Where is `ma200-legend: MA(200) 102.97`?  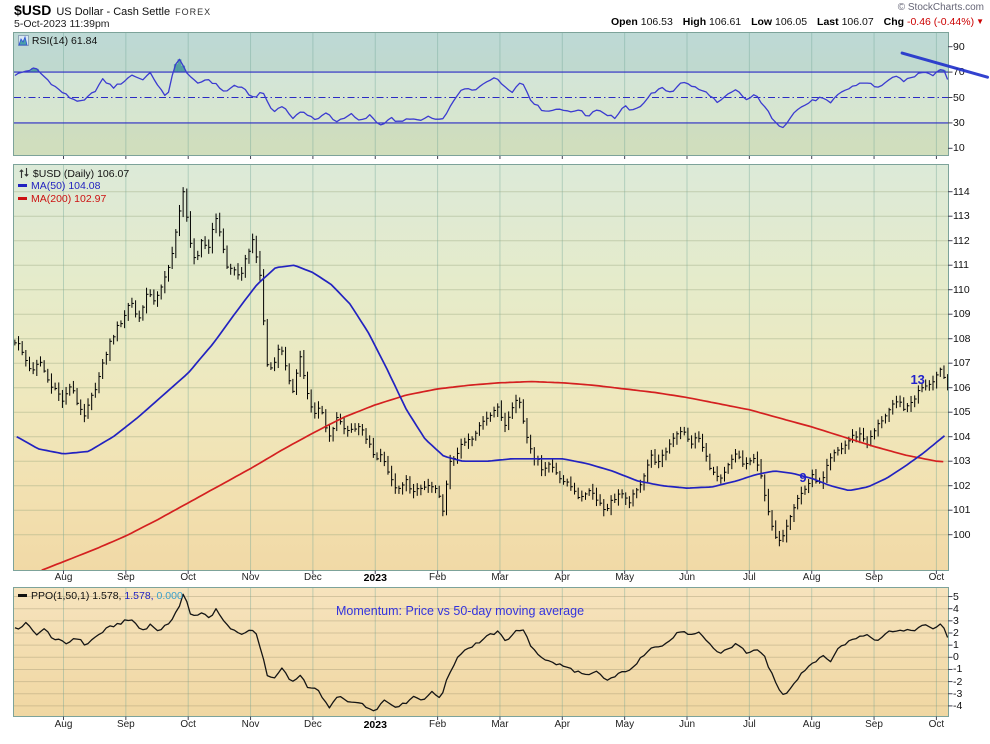
ma200-legend: MA(200) 102.97 is located at coordinates (62, 199).